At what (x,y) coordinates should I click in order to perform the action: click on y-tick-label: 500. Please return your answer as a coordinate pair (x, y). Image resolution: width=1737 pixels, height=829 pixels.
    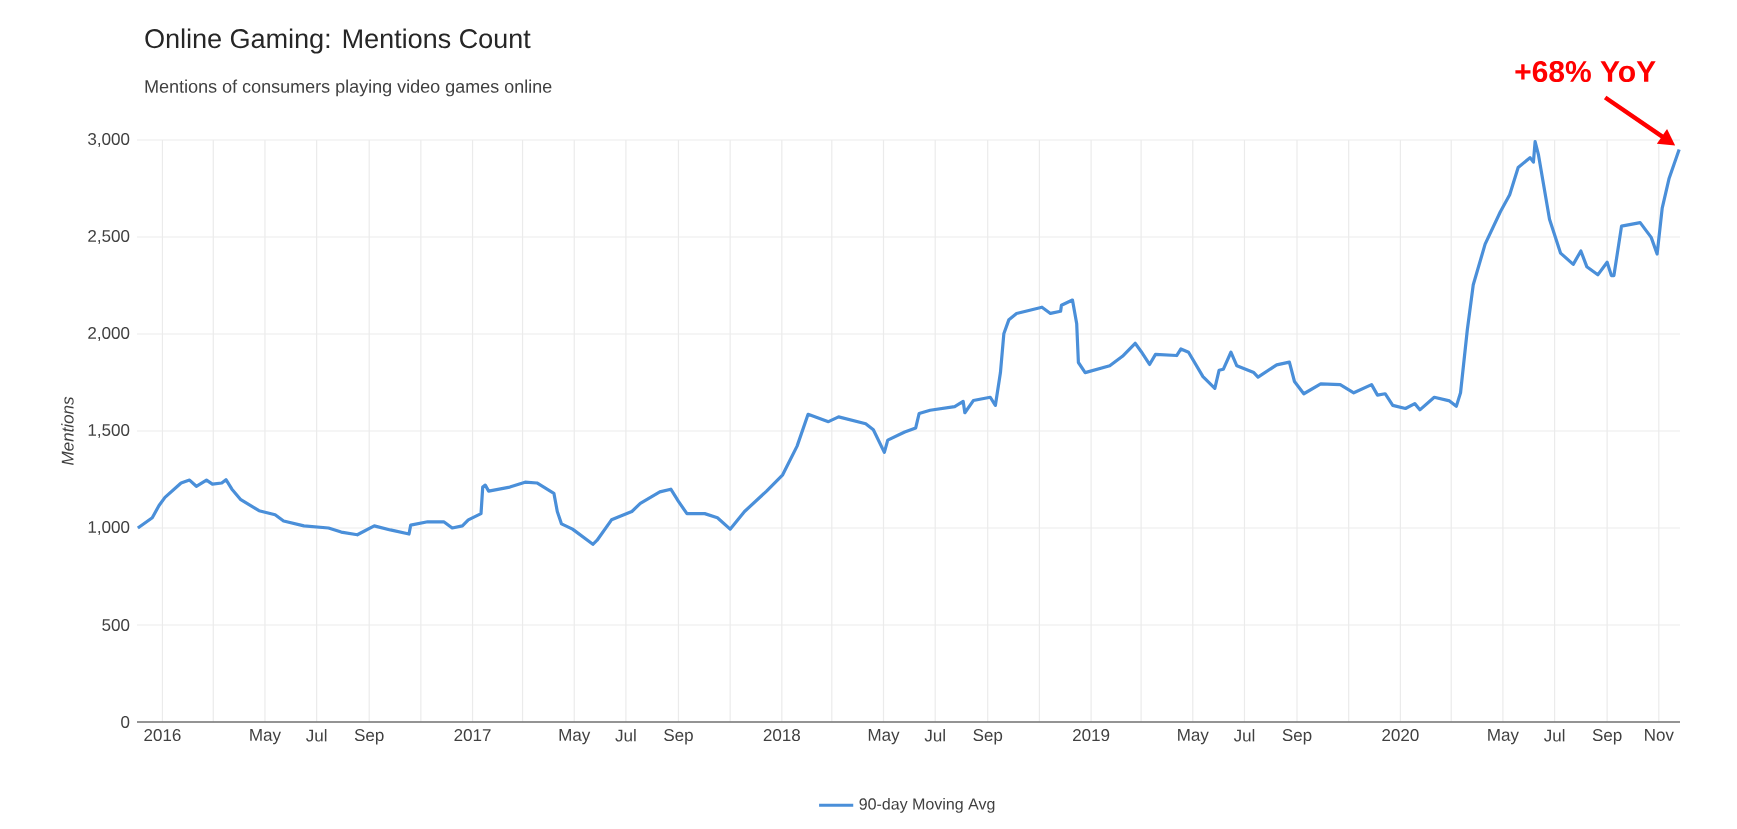
    Looking at the image, I should click on (116, 624).